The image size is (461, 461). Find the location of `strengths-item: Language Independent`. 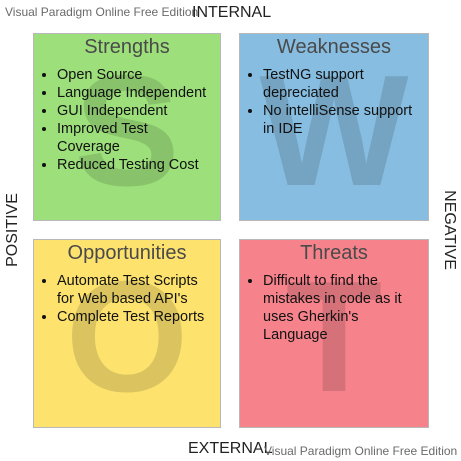

strengths-item: Language Independent is located at coordinates (135, 93).